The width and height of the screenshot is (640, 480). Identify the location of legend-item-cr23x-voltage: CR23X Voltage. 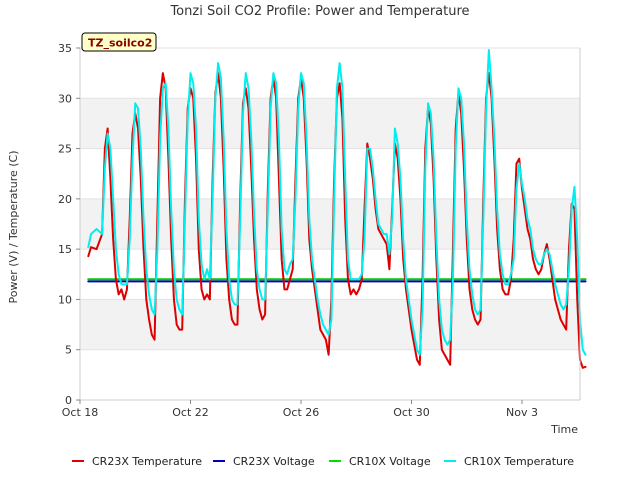
(264, 461).